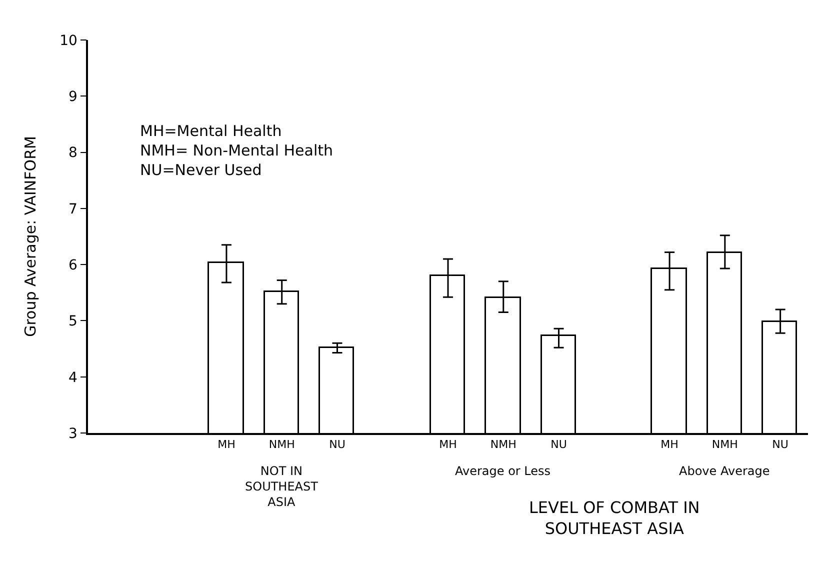  What do you see at coordinates (30, 236) in the screenshot?
I see `y-axis-title: Group Average: VAINFORM` at bounding box center [30, 236].